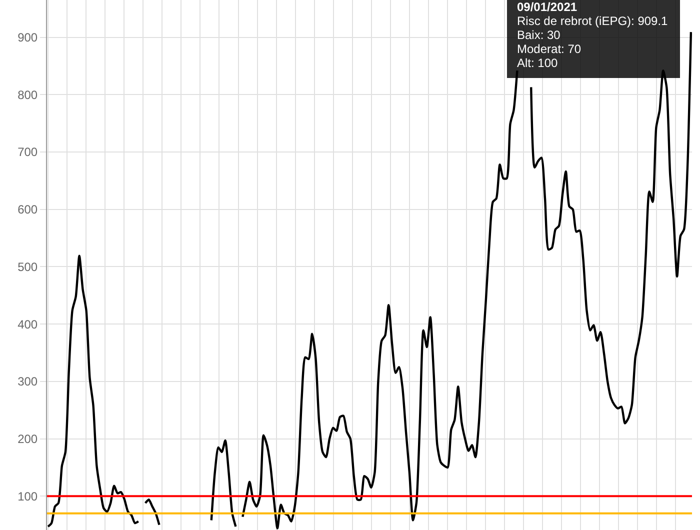  What do you see at coordinates (547, 7) in the screenshot?
I see `annotation: 09/01/2021` at bounding box center [547, 7].